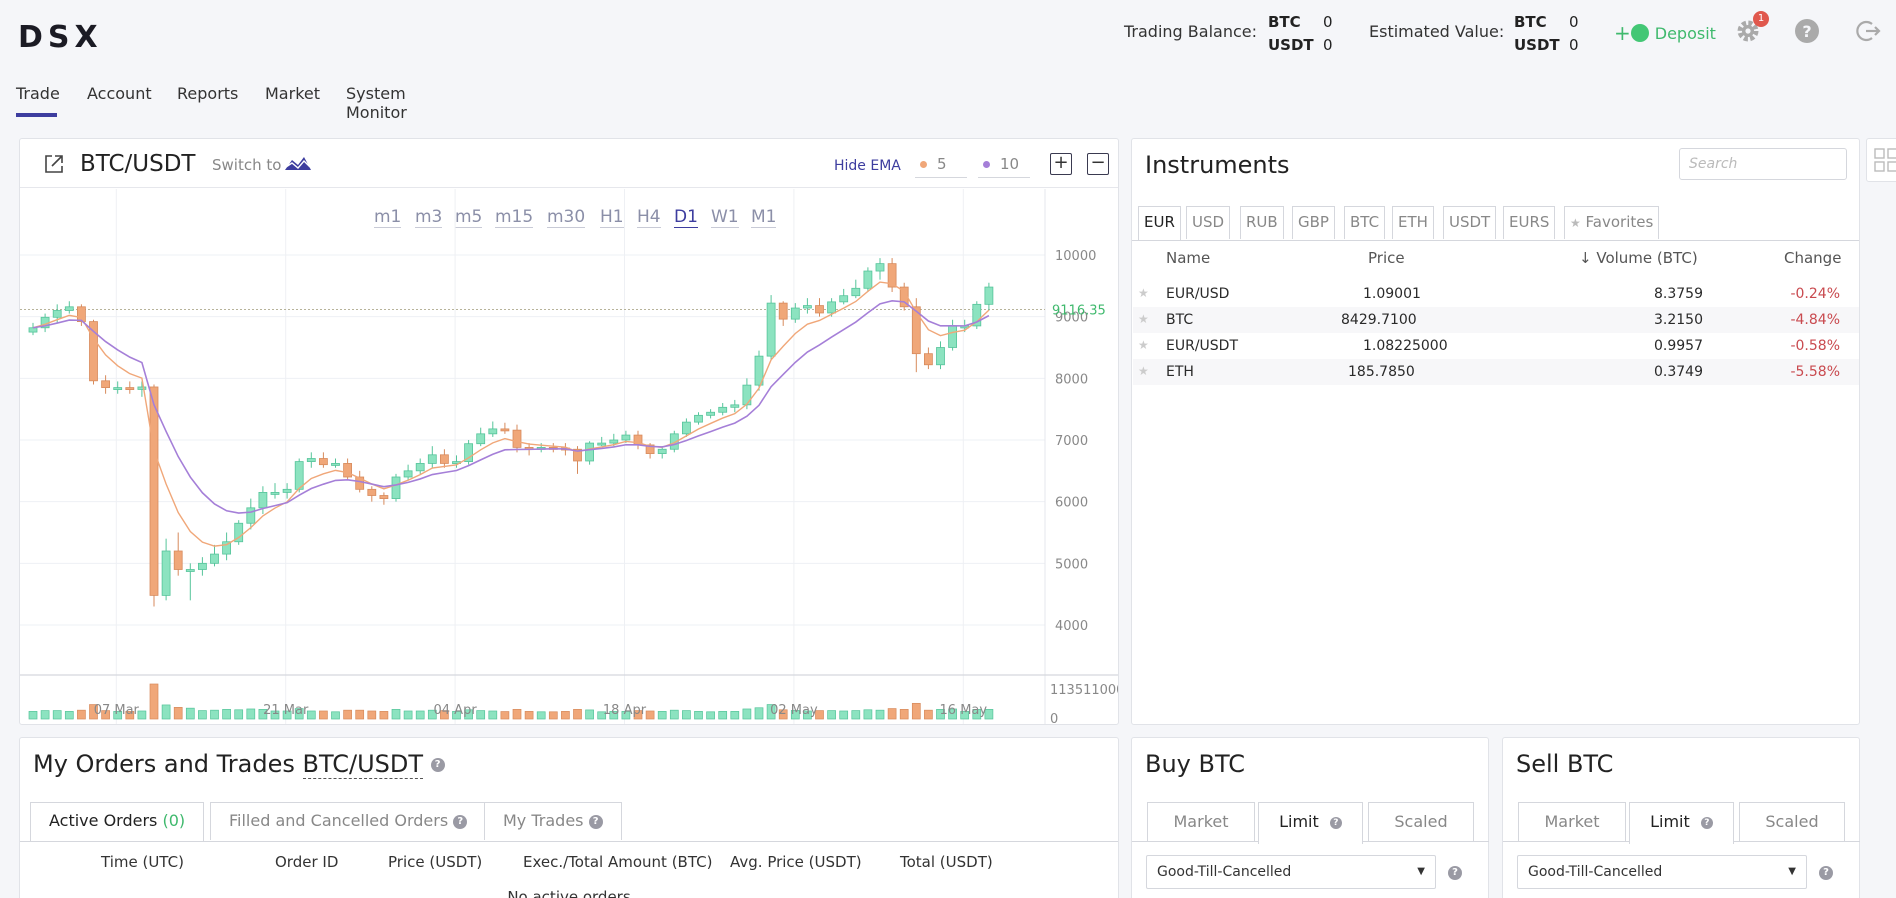 The image size is (1896, 898). What do you see at coordinates (1529, 222) in the screenshot?
I see `currency-tab-eurs: EURS` at bounding box center [1529, 222].